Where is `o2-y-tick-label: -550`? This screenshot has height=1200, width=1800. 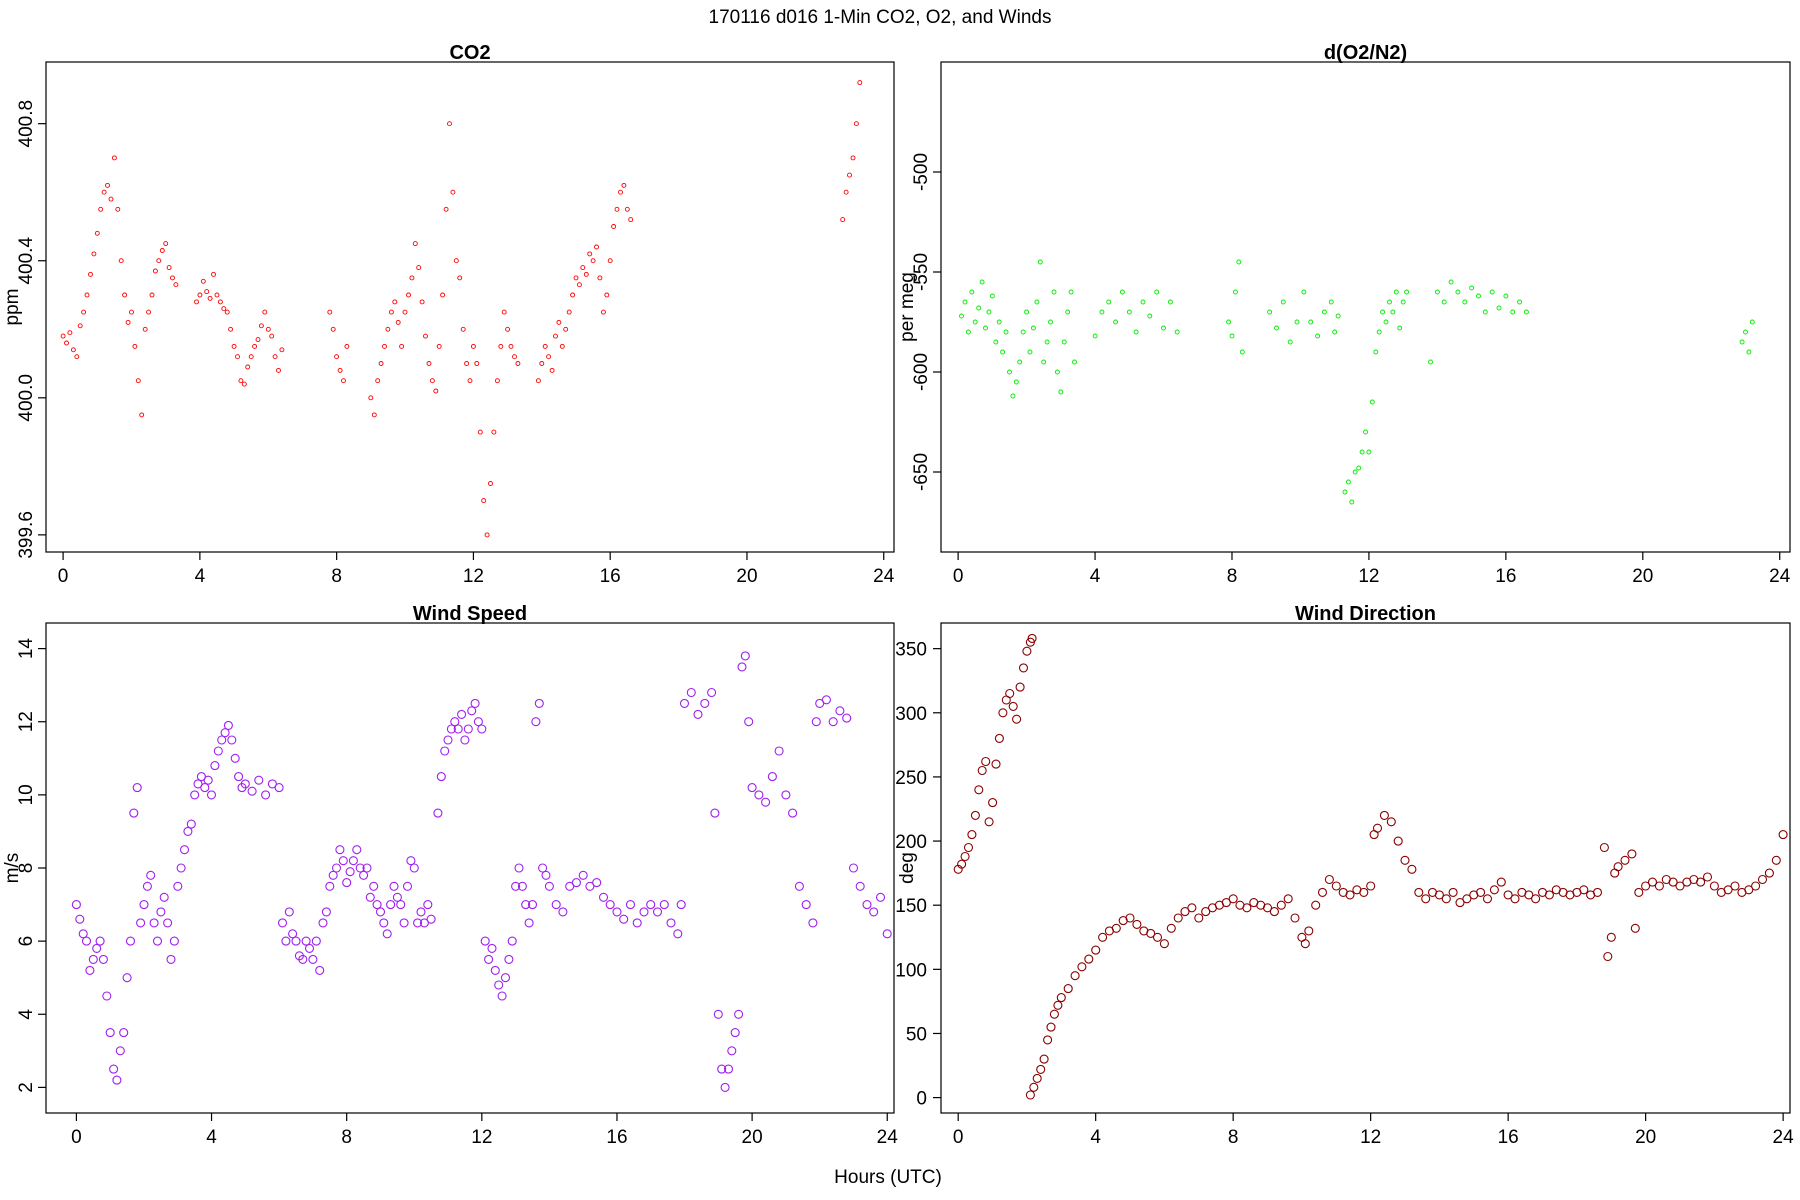
o2-y-tick-label: -550 is located at coordinates (921, 272).